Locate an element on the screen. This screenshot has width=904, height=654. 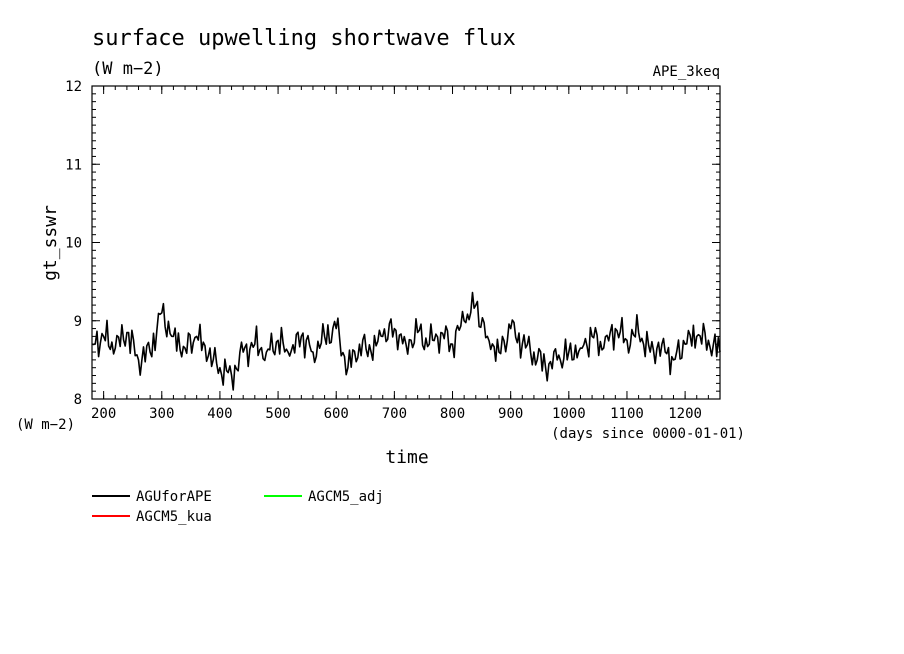
x-tick-label: 500 is located at coordinates (277, 414).